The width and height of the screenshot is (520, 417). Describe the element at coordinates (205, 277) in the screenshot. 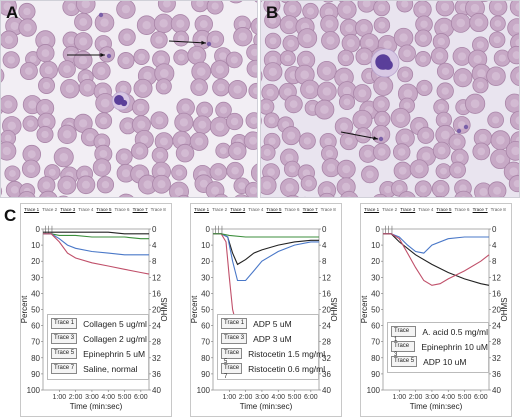

I see `left-tick-label: 30` at that location.